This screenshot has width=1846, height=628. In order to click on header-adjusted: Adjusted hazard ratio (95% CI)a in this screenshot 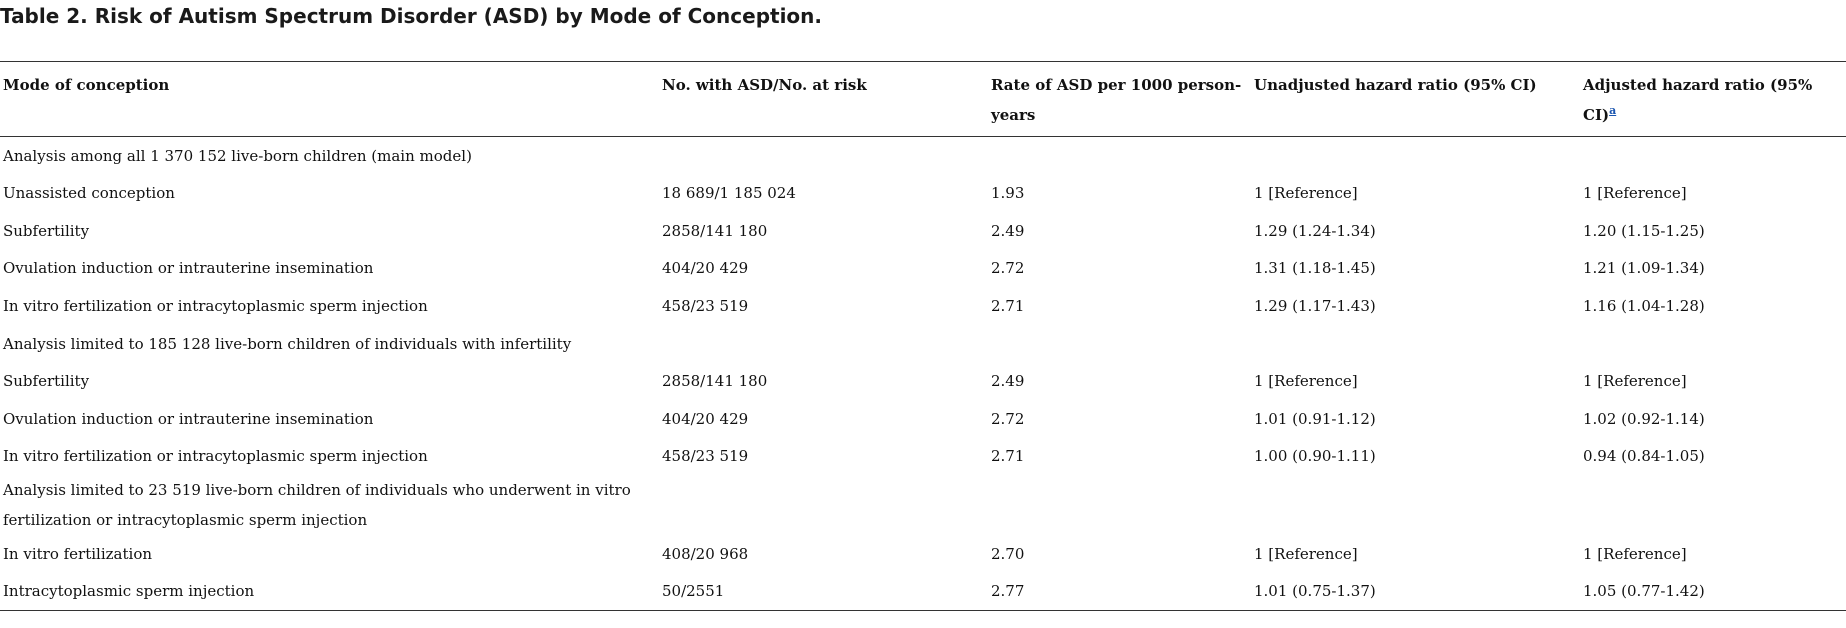, I will do `click(1713, 99)`.